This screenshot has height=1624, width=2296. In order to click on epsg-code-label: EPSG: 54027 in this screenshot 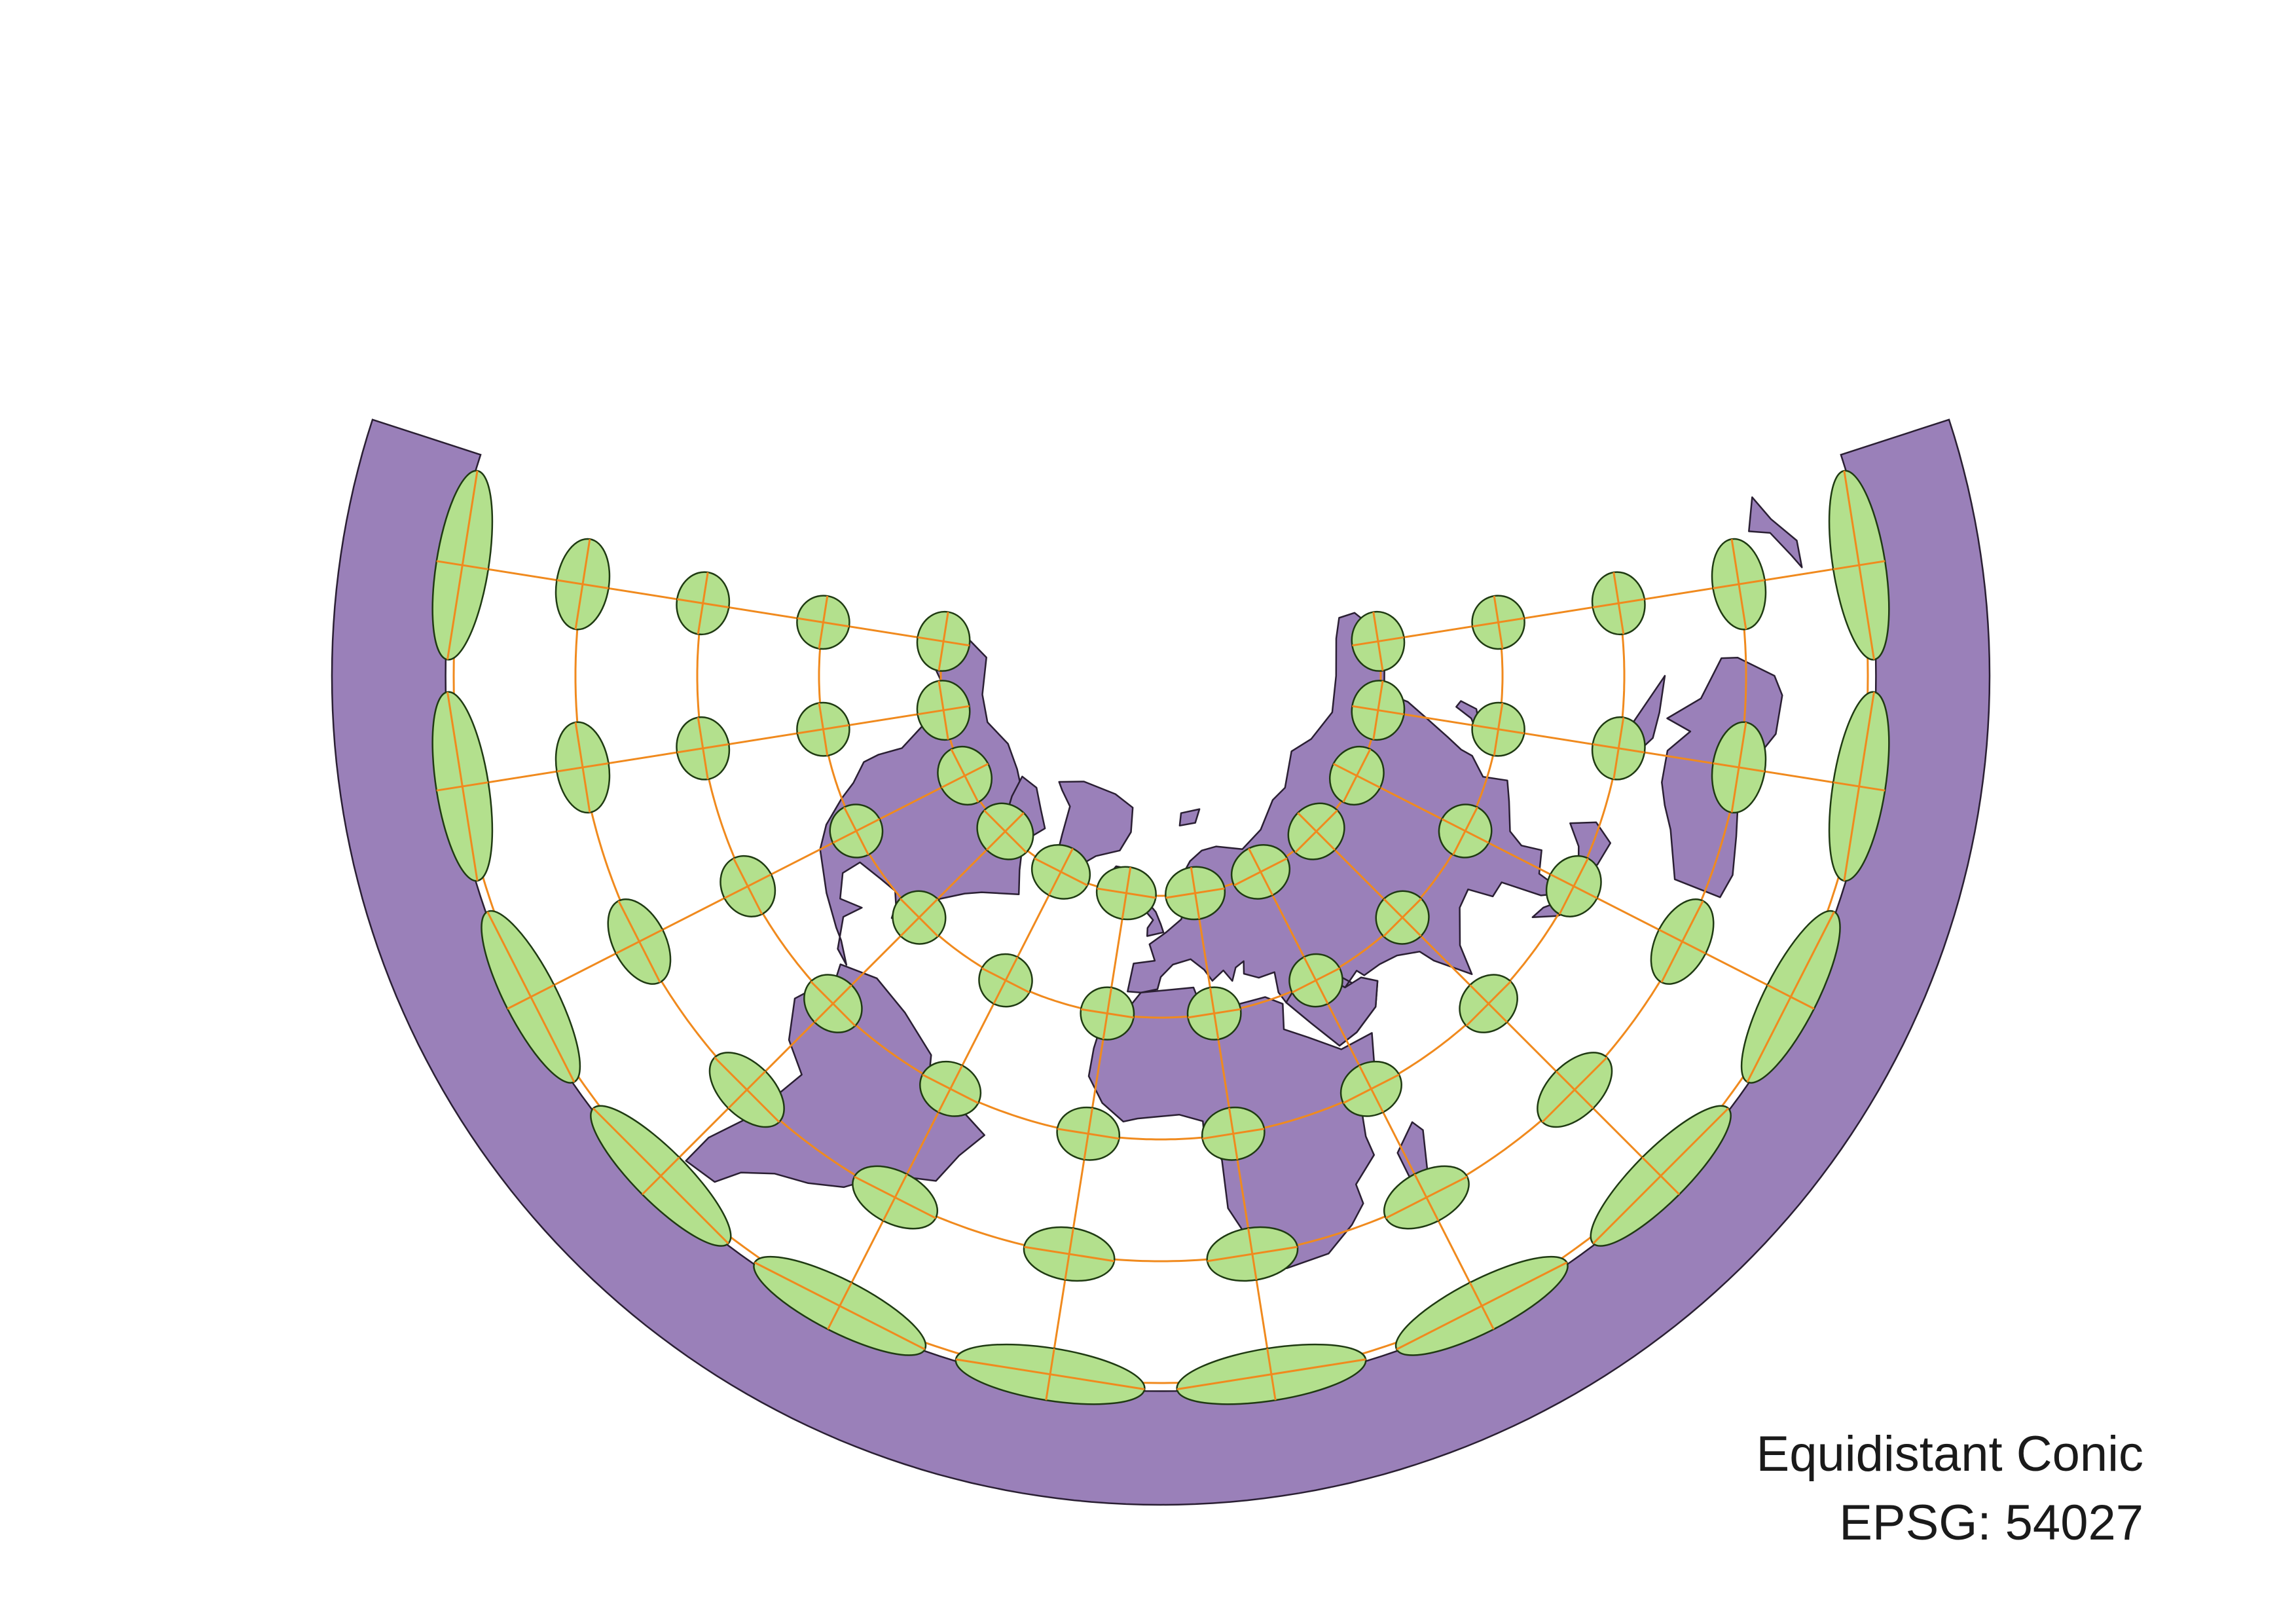, I will do `click(1991, 1523)`.